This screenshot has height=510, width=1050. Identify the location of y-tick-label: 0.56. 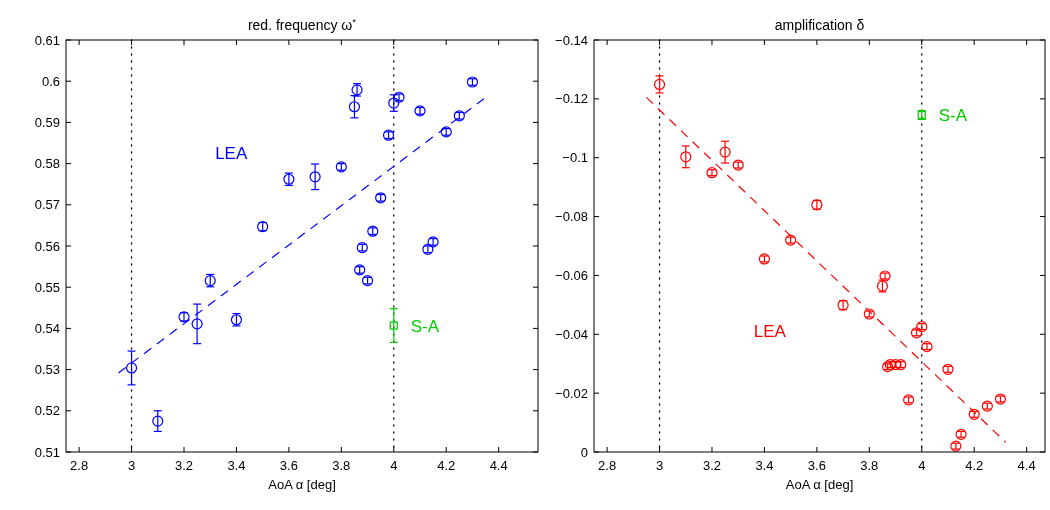
(47, 246).